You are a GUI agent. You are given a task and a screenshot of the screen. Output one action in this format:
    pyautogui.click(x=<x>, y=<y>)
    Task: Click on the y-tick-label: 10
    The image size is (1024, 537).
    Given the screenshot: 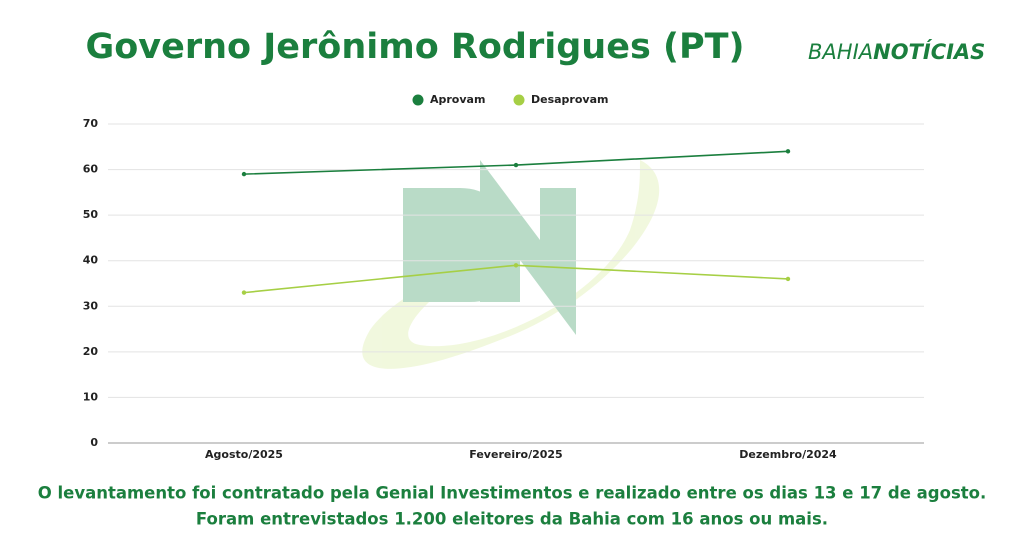 What is the action you would take?
    pyautogui.click(x=91, y=396)
    